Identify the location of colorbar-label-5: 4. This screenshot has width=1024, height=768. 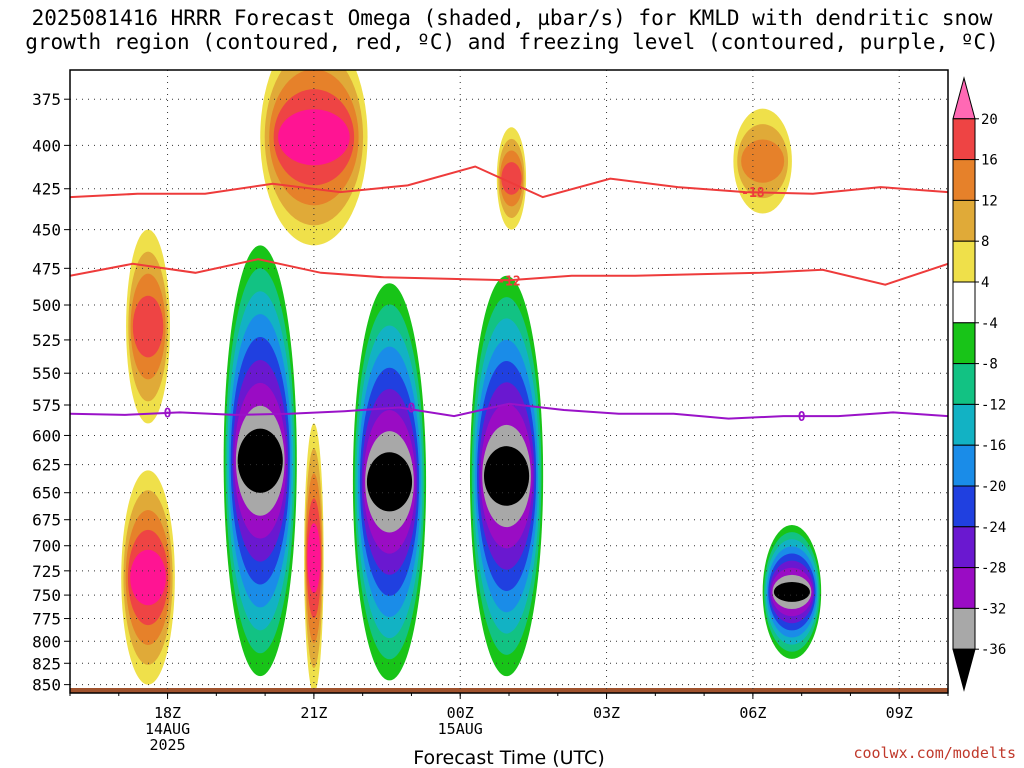
(985, 283).